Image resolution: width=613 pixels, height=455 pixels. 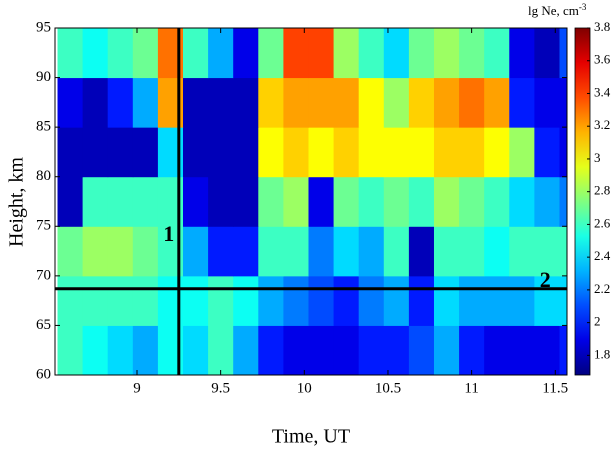 I want to click on colorbar-tick-label: 3.4, so click(x=602, y=91).